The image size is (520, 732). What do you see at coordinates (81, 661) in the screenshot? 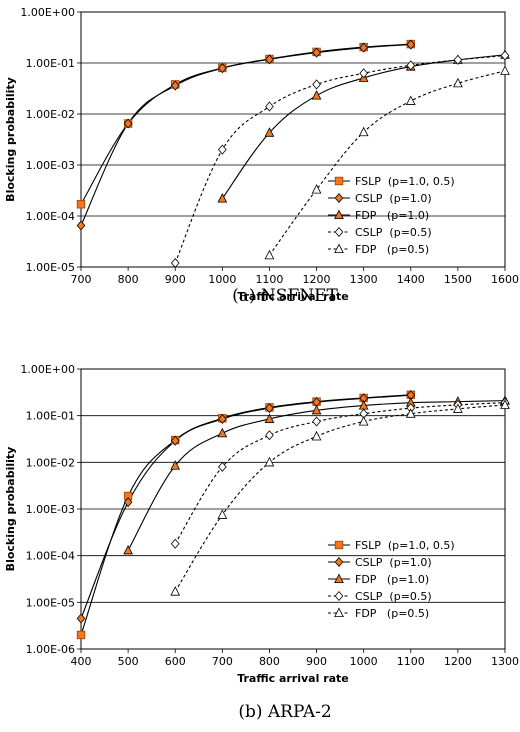
I see `x-tick-label: 400` at bounding box center [81, 661].